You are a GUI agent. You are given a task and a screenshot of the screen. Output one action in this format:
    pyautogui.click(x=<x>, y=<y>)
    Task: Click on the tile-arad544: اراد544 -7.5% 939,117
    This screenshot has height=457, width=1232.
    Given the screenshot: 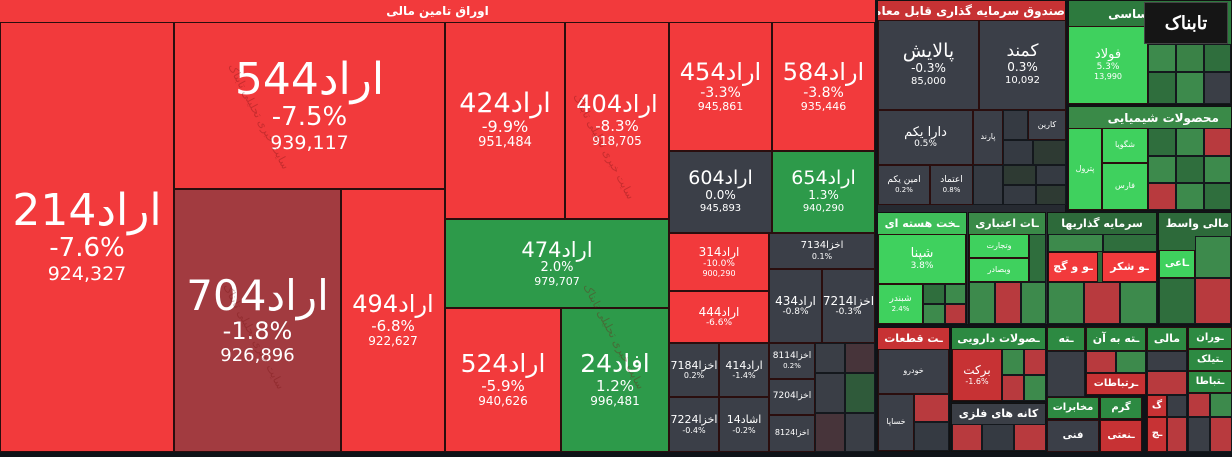 What is the action you would take?
    pyautogui.click(x=309, y=105)
    